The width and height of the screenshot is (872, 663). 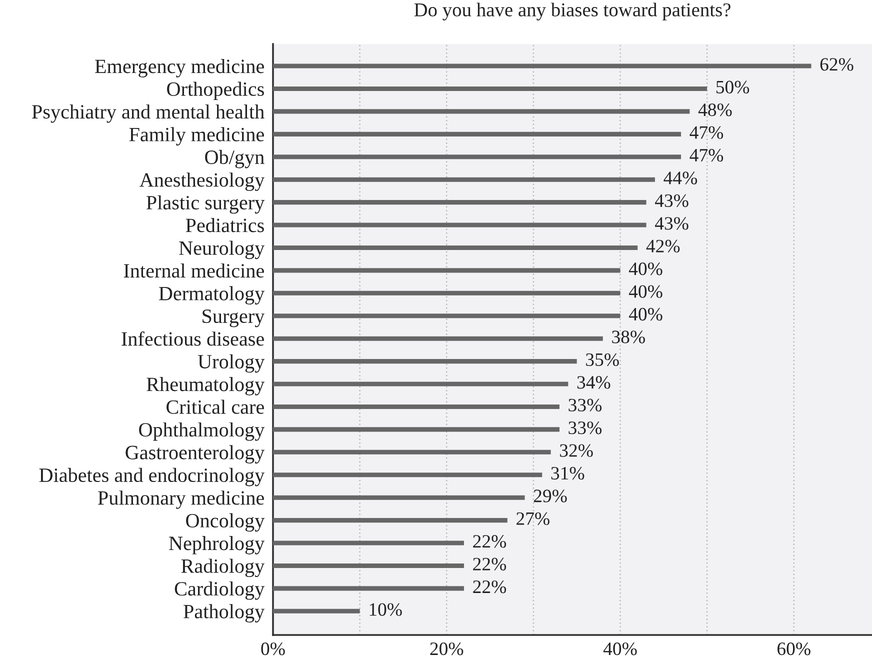 I want to click on y-tick-label: Rheumatology, so click(x=205, y=386).